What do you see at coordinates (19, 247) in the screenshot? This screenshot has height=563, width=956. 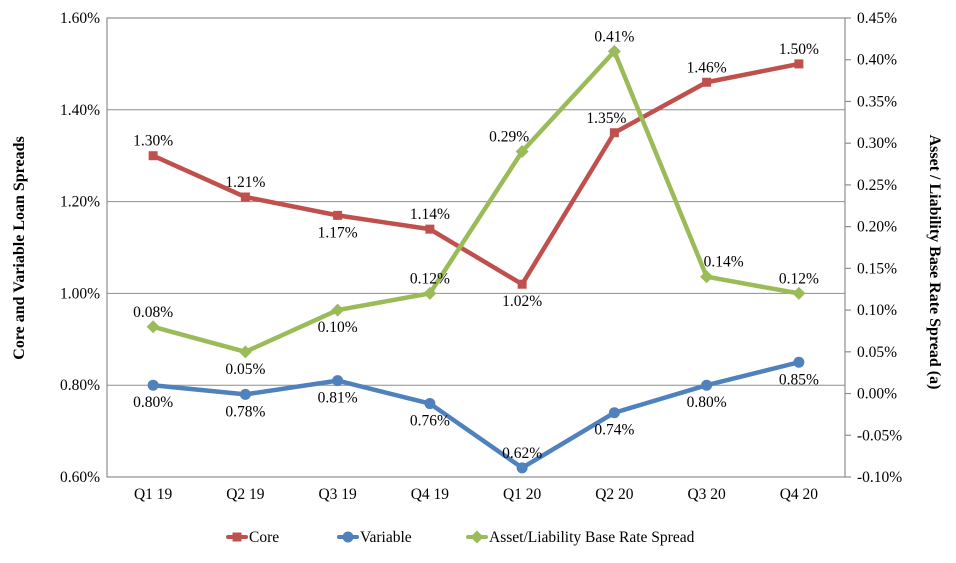 I see `left-axis-title: Core and Variable Loan Spreads` at bounding box center [19, 247].